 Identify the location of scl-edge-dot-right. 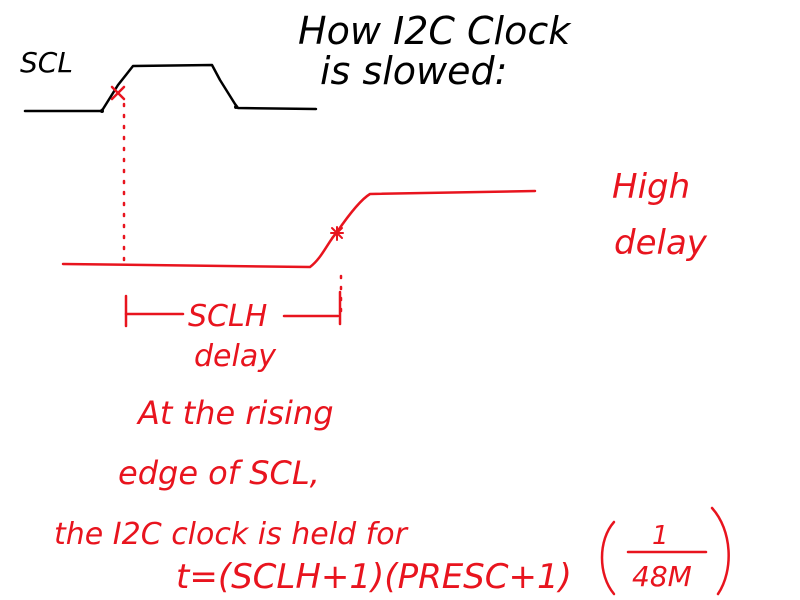
(236, 107).